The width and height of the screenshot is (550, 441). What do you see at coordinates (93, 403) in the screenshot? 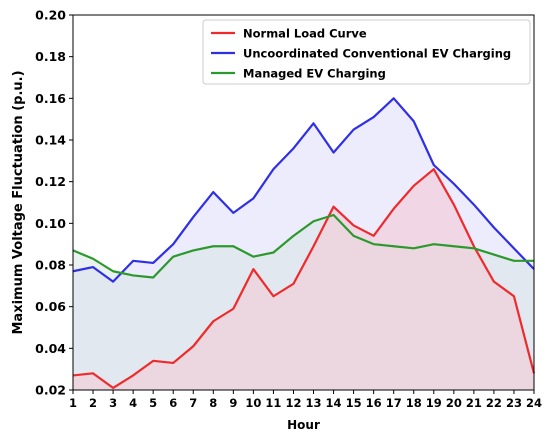
I see `x-tick-label: 2` at bounding box center [93, 403].